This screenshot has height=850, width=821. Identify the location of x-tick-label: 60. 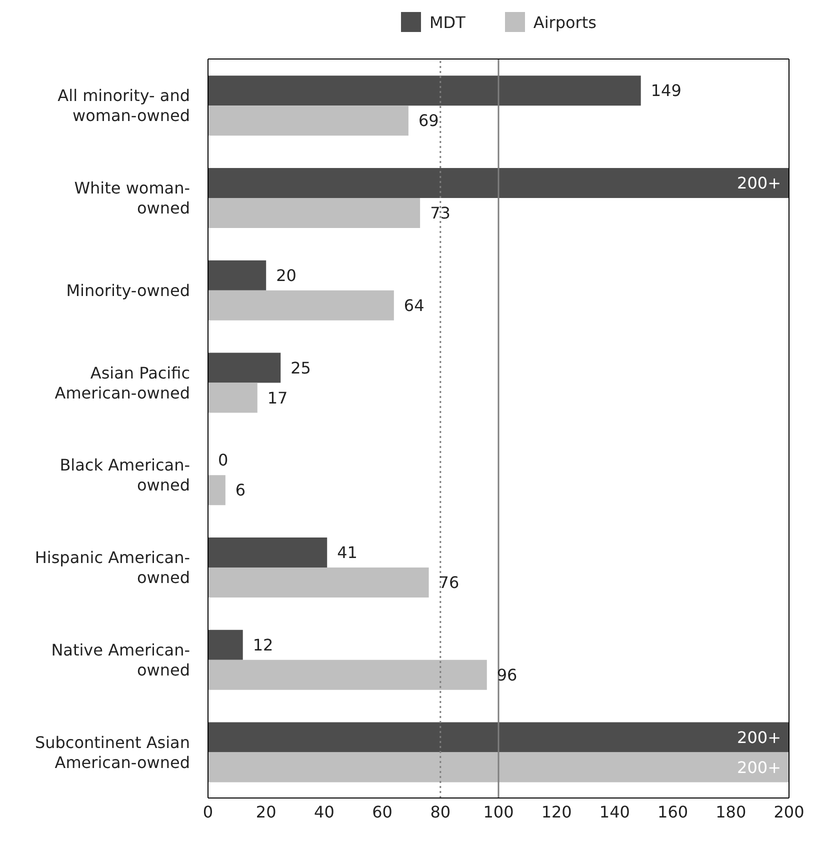
(382, 812).